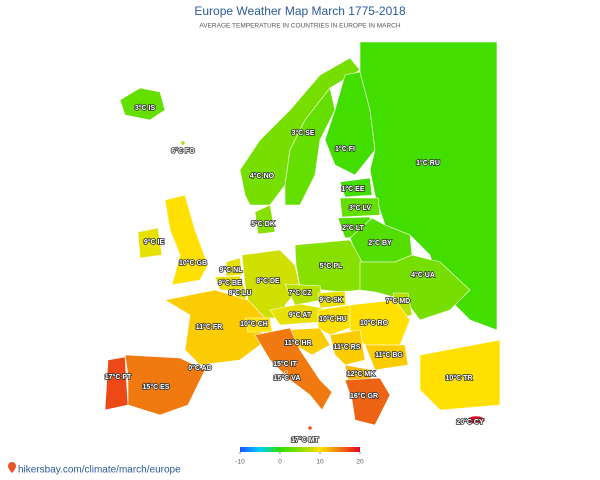 This screenshot has height=480, width=600. What do you see at coordinates (305, 440) in the screenshot?
I see `country-label: 17°C MT` at bounding box center [305, 440].